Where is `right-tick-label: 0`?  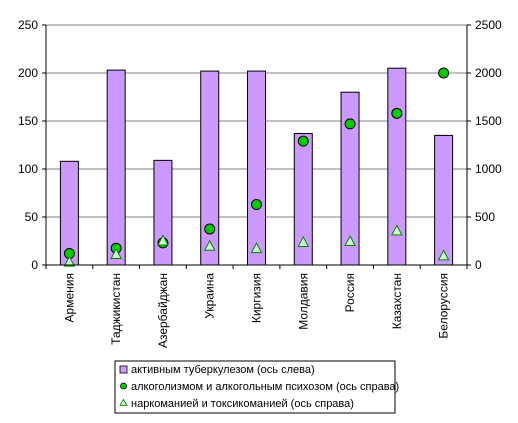 right-tick-label: 0 is located at coordinates (478, 265).